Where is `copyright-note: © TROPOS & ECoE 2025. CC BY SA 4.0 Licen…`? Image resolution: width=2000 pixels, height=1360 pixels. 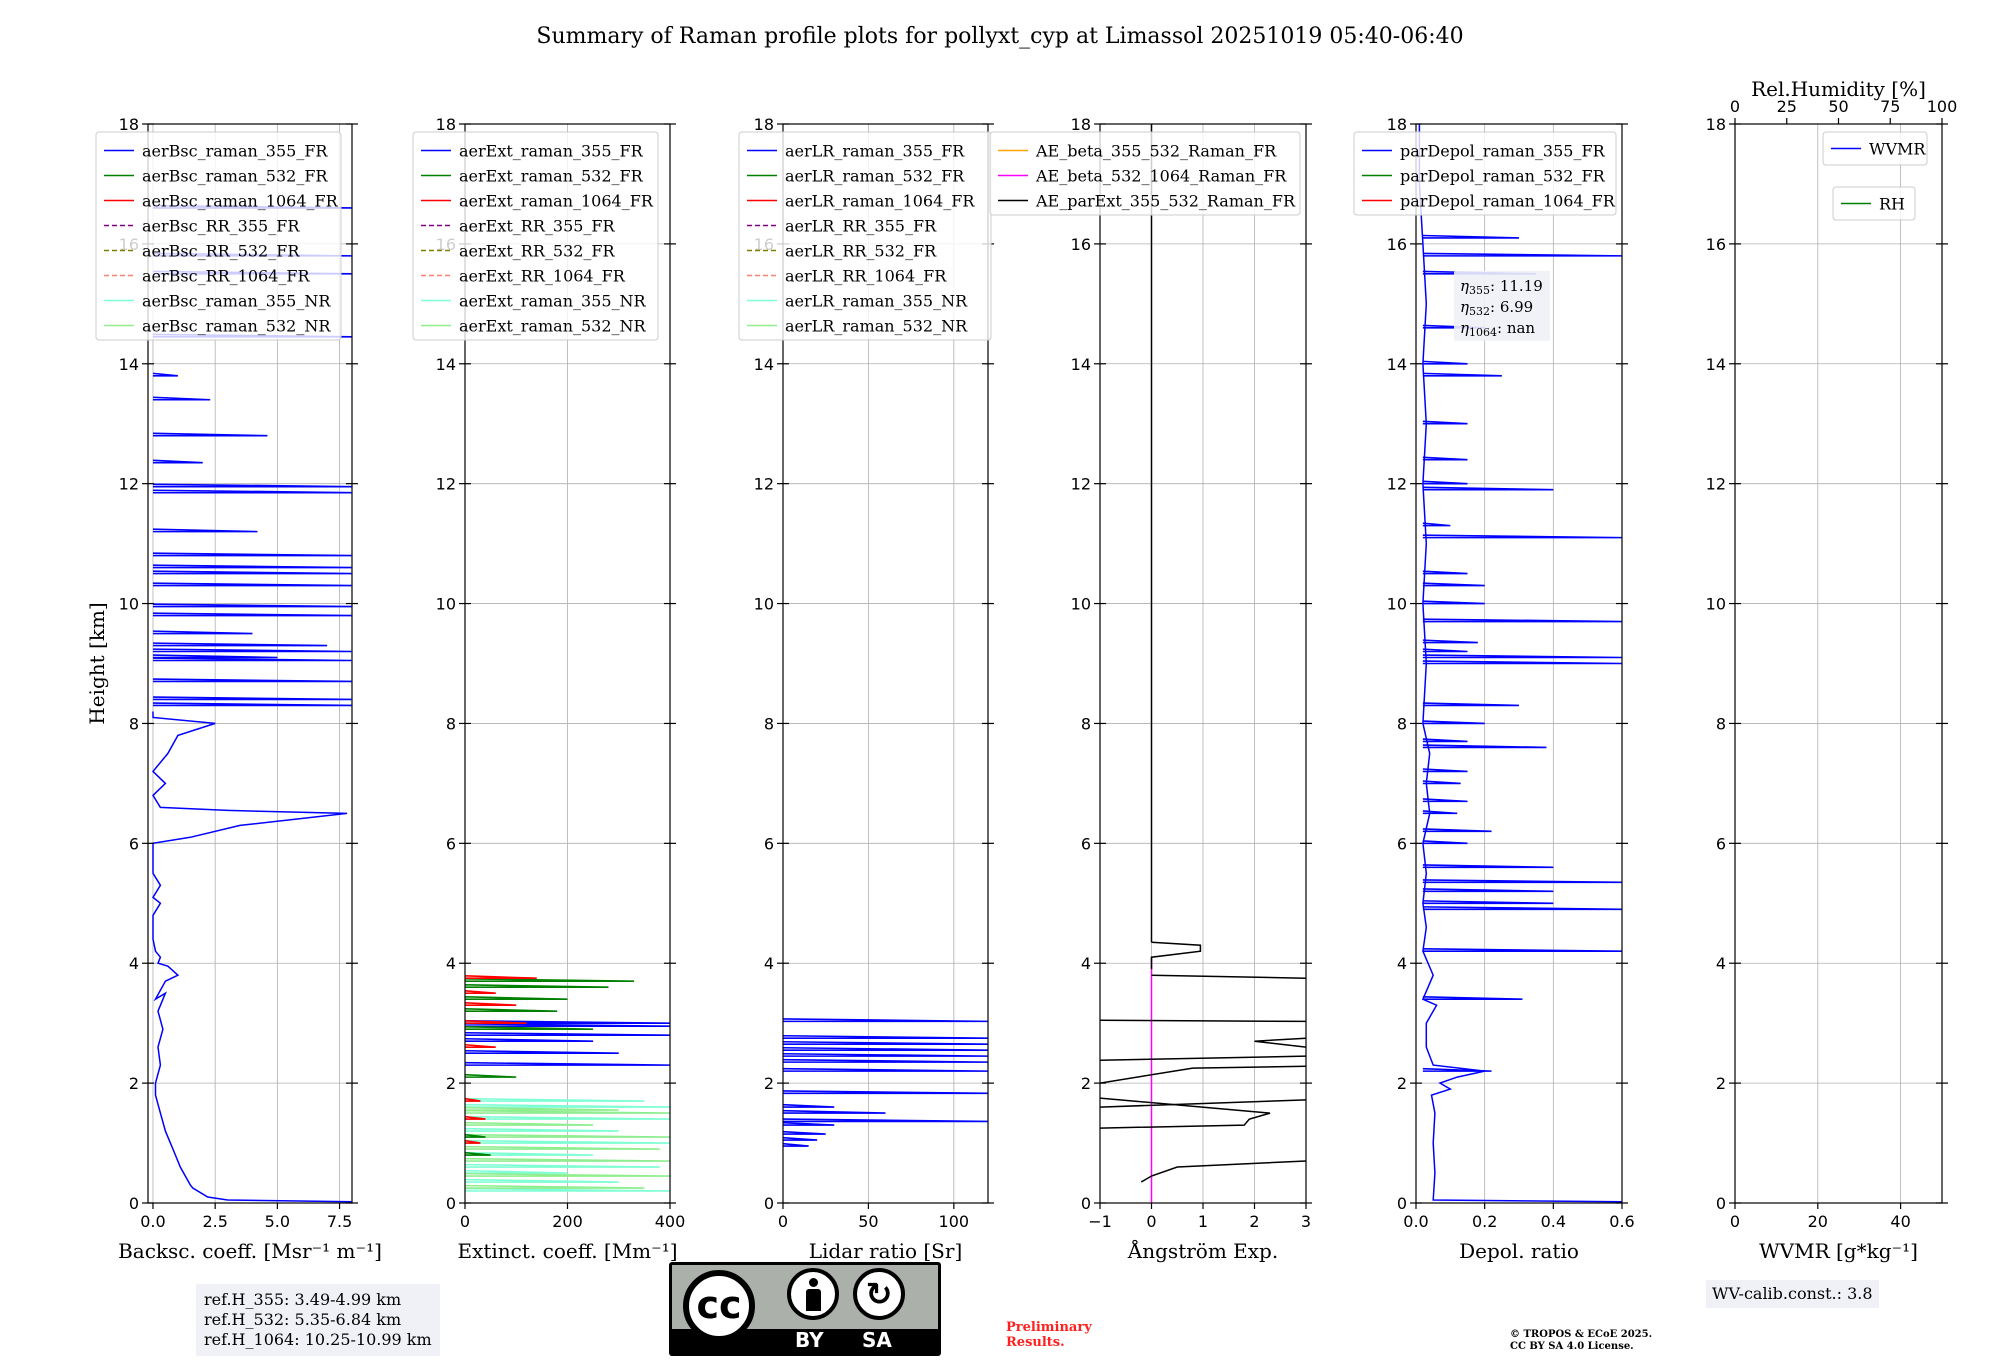 copyright-note: © TROPOS & ECoE 2025. CC BY SA 4.0 Licen… is located at coordinates (1581, 1341).